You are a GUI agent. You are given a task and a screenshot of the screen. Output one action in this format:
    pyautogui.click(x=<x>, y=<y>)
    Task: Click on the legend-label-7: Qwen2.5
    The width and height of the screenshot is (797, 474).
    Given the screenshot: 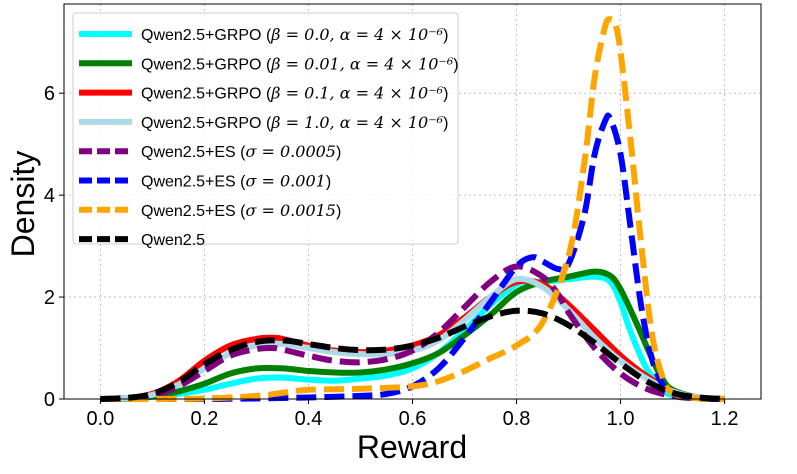 What is the action you would take?
    pyautogui.click(x=173, y=240)
    